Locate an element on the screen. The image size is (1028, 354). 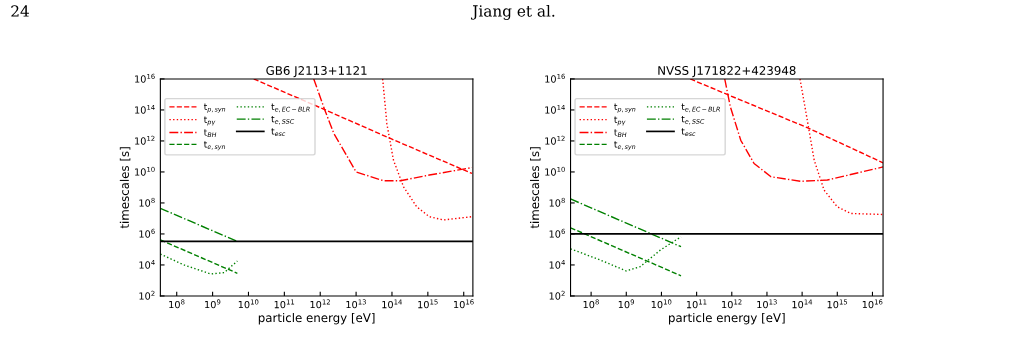
chart-title: GB6 J2113+1121 is located at coordinates (316, 72).